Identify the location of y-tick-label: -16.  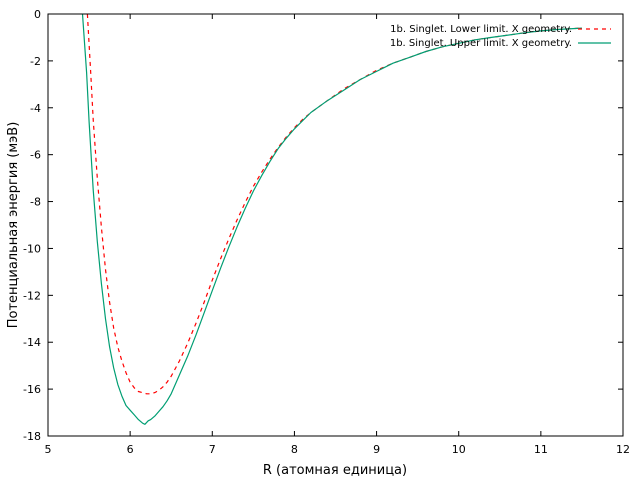
(32, 389).